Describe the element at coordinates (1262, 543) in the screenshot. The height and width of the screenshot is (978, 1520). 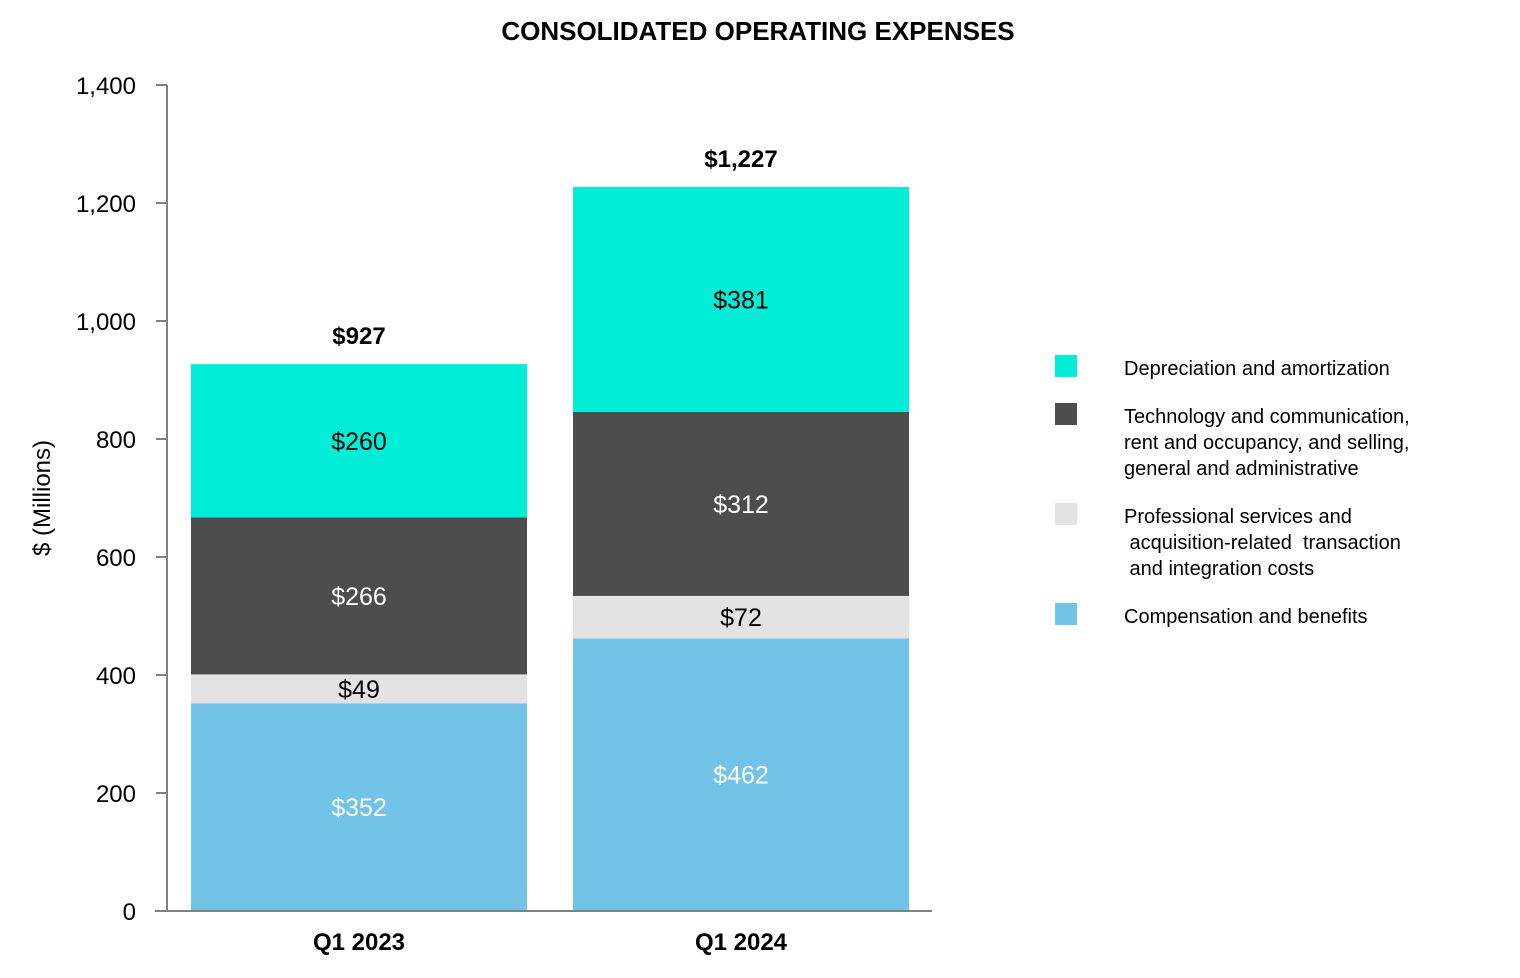
I see `legend-label: acquisition-related transaction` at that location.